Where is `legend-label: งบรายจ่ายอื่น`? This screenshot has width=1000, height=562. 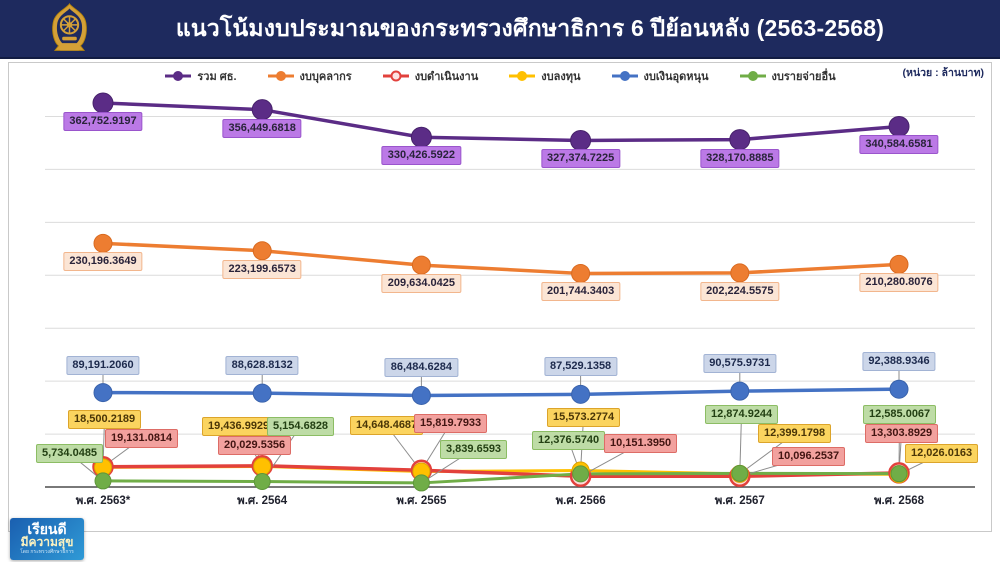 legend-label: งบรายจ่ายอื่น is located at coordinates (803, 77).